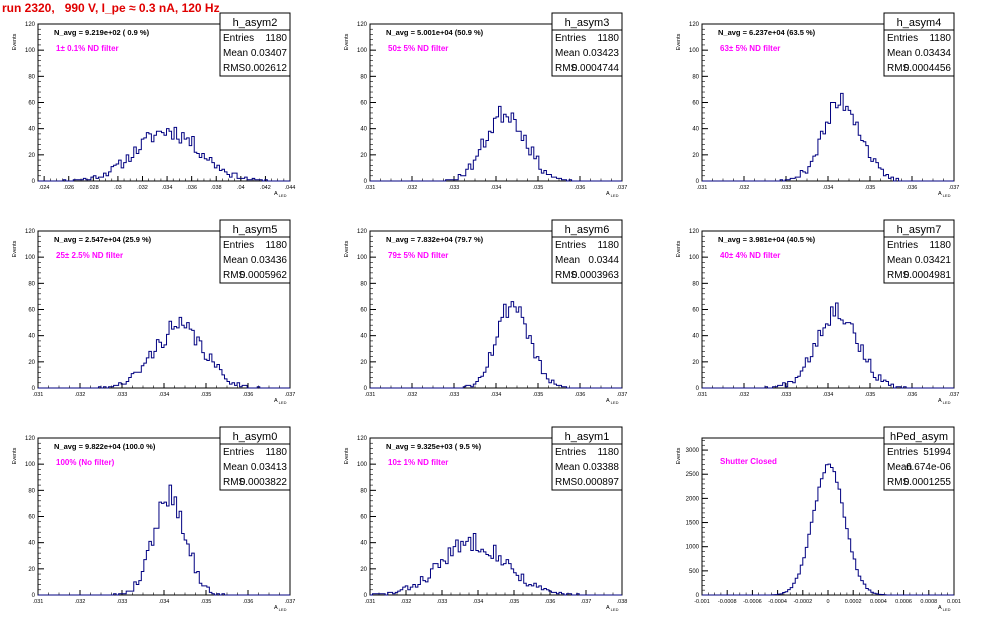 This screenshot has width=996, height=622. What do you see at coordinates (827, 602) in the screenshot?
I see `x-tick-label: 0` at bounding box center [827, 602].